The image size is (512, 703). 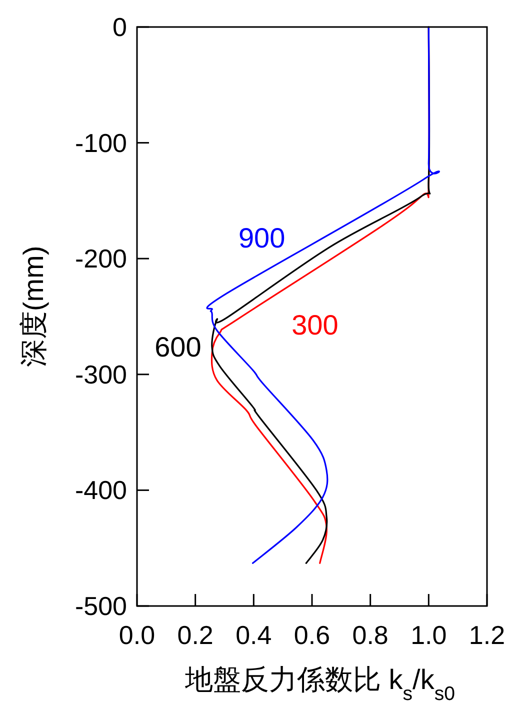 What do you see at coordinates (428, 635) in the screenshot?
I see `x-tick-label: 1.0` at bounding box center [428, 635].